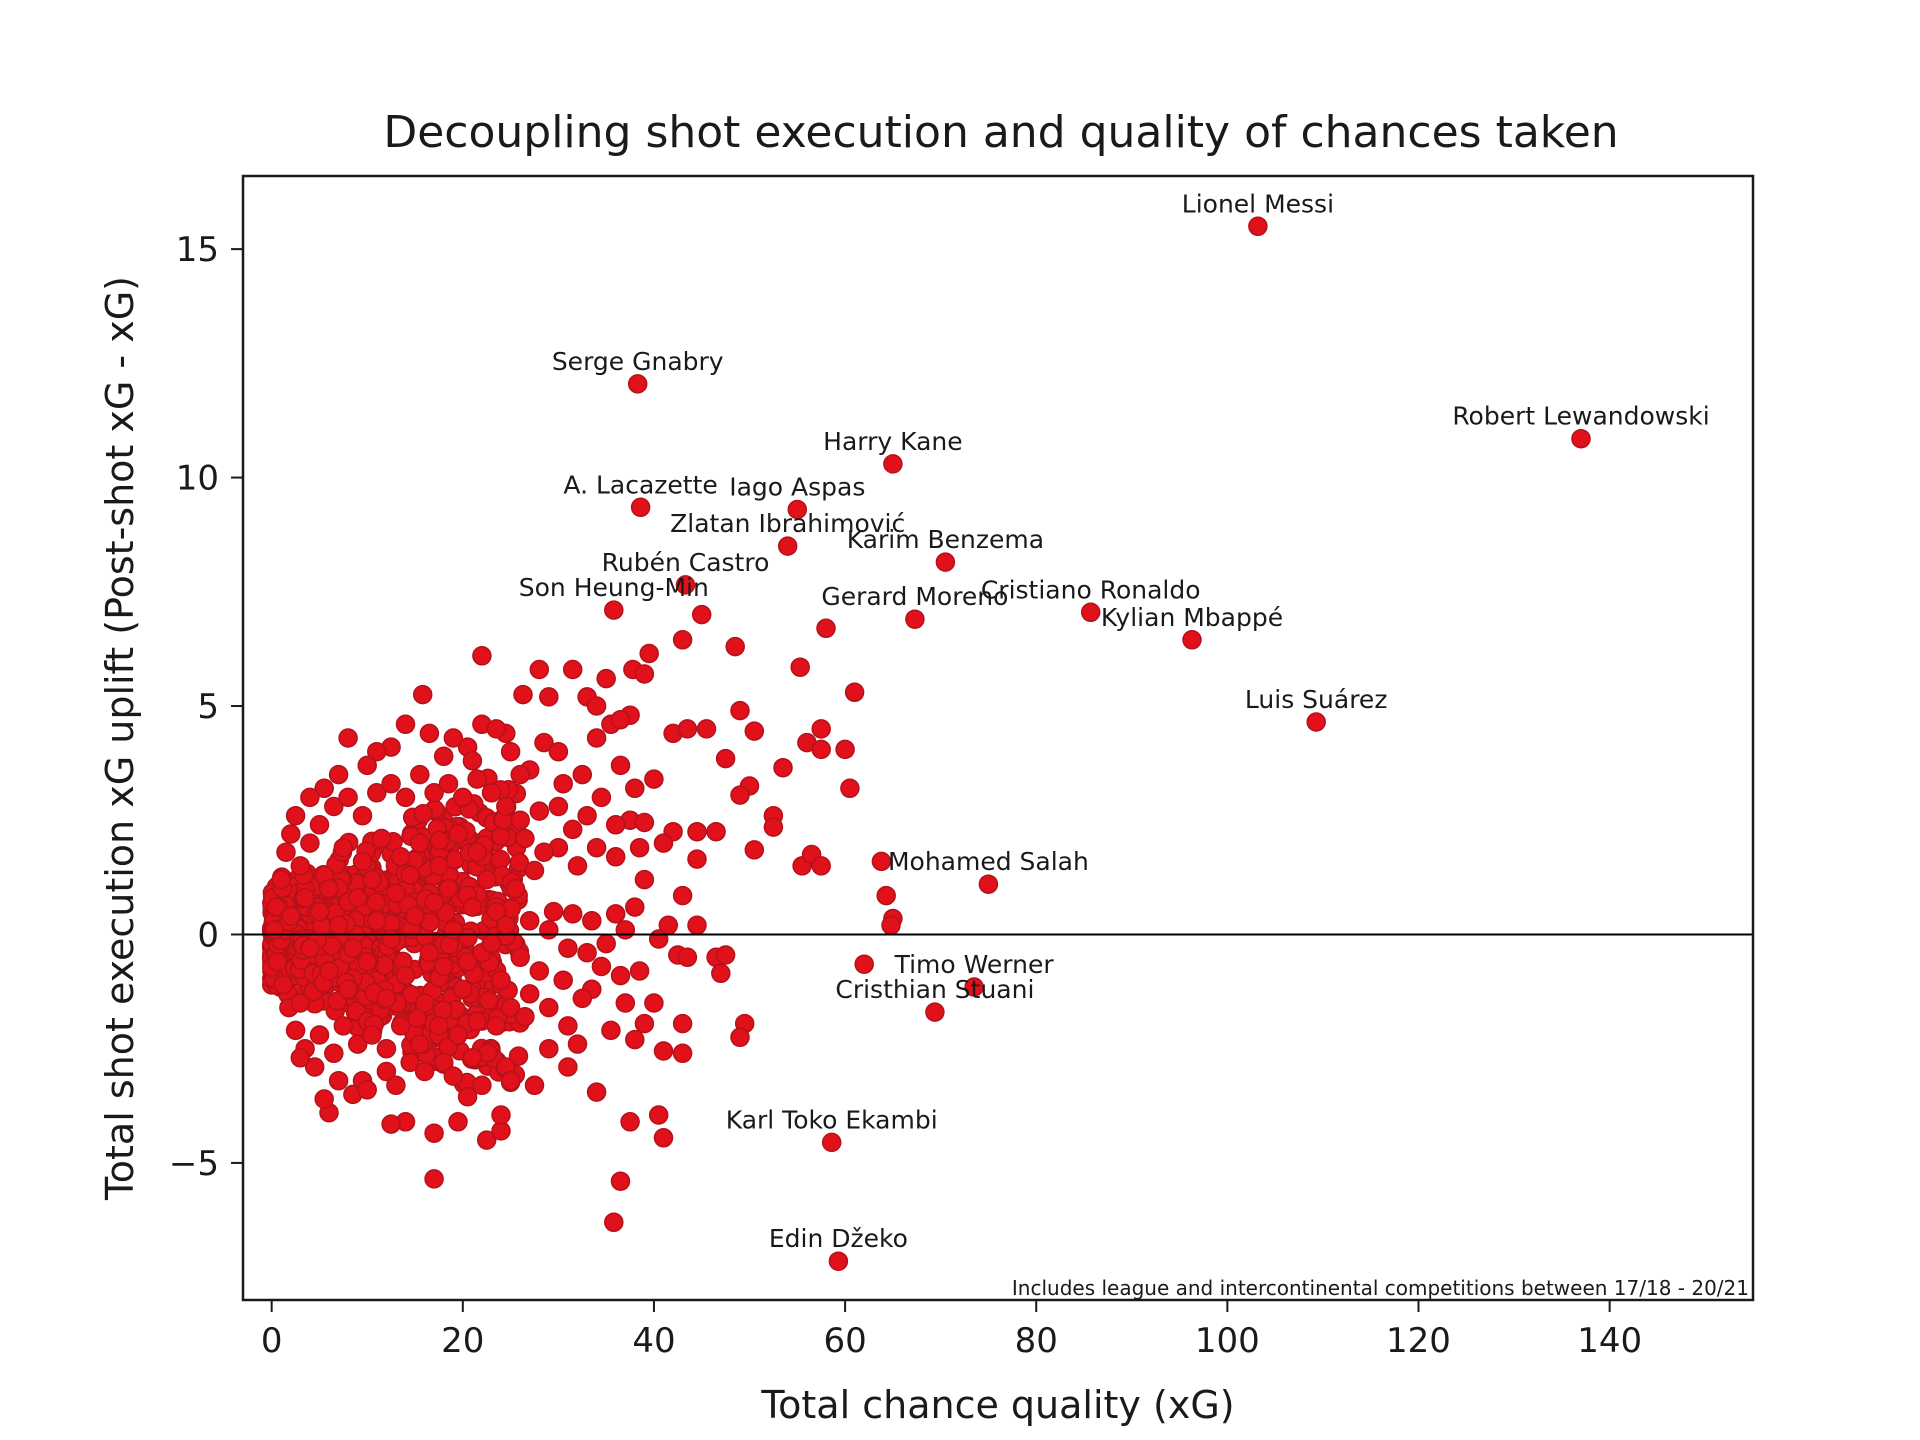  I want to click on player-label: Lionel Messi, so click(1258, 203).